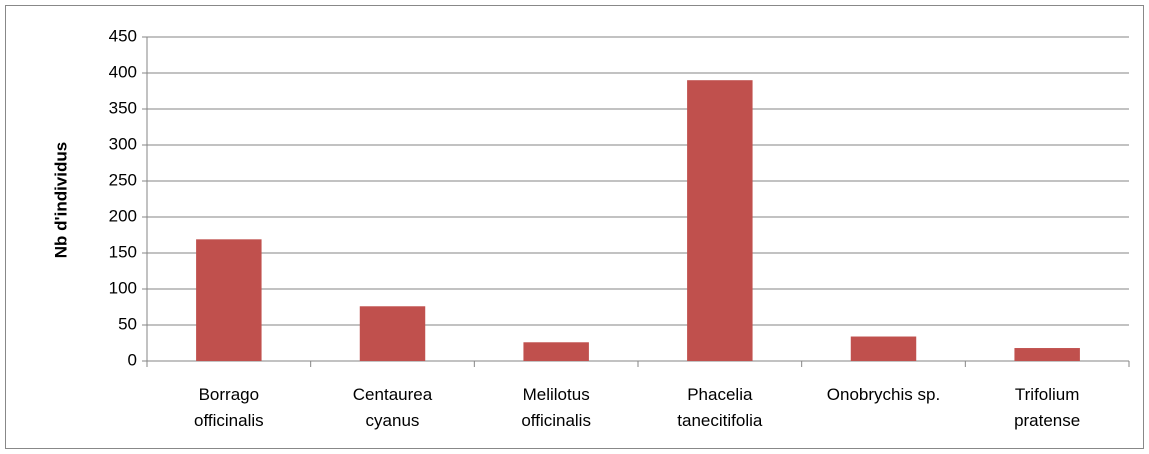 The image size is (1149, 454). What do you see at coordinates (123, 71) in the screenshot?
I see `y-tick-label: 400` at bounding box center [123, 71].